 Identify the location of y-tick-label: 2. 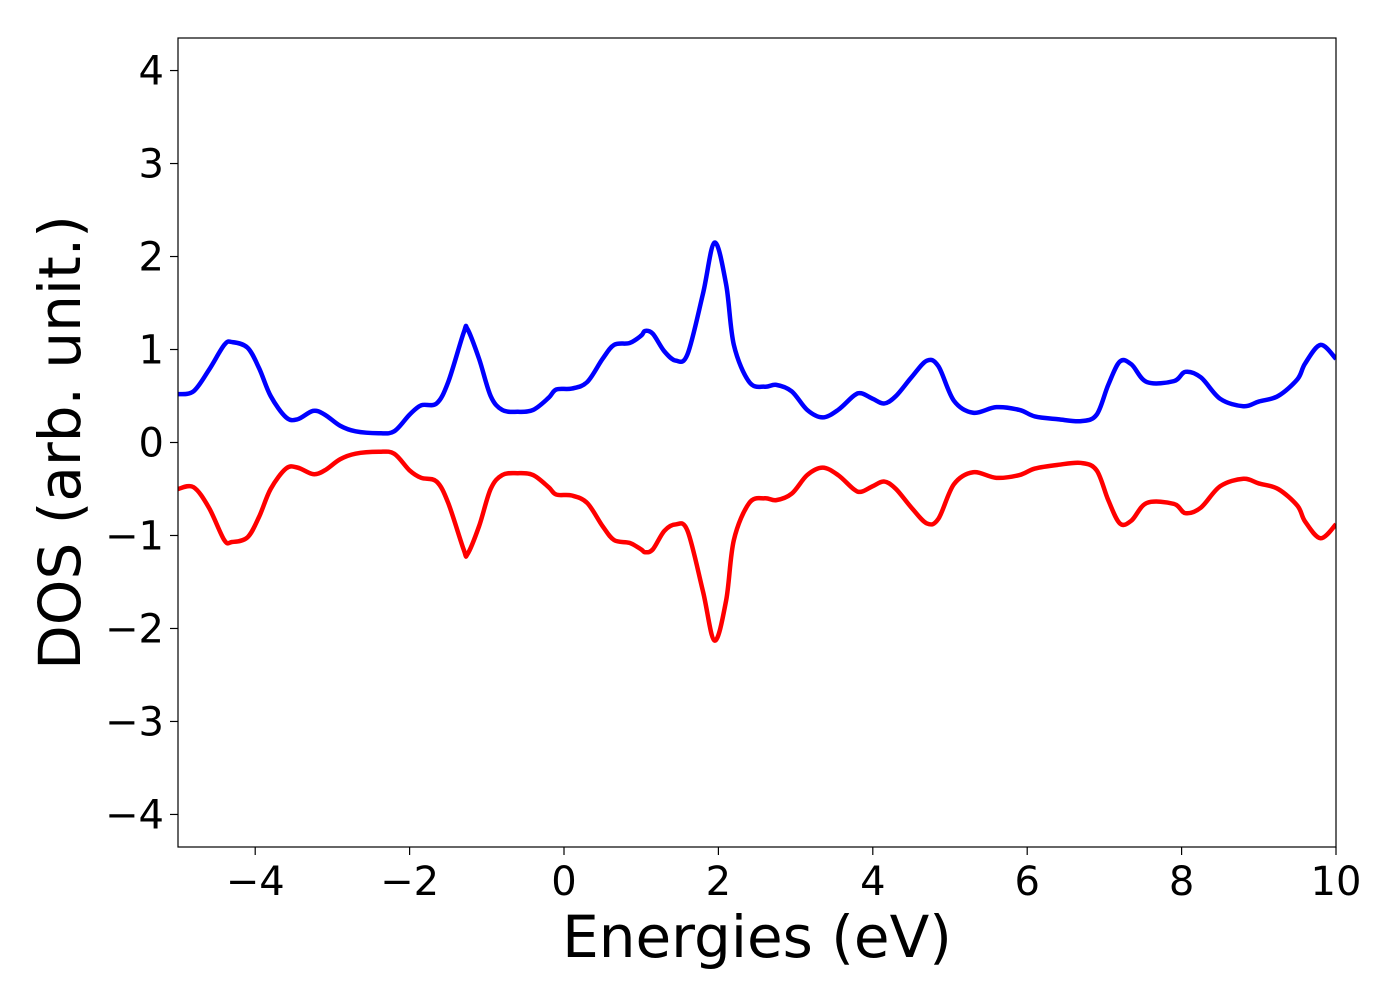
(151, 258).